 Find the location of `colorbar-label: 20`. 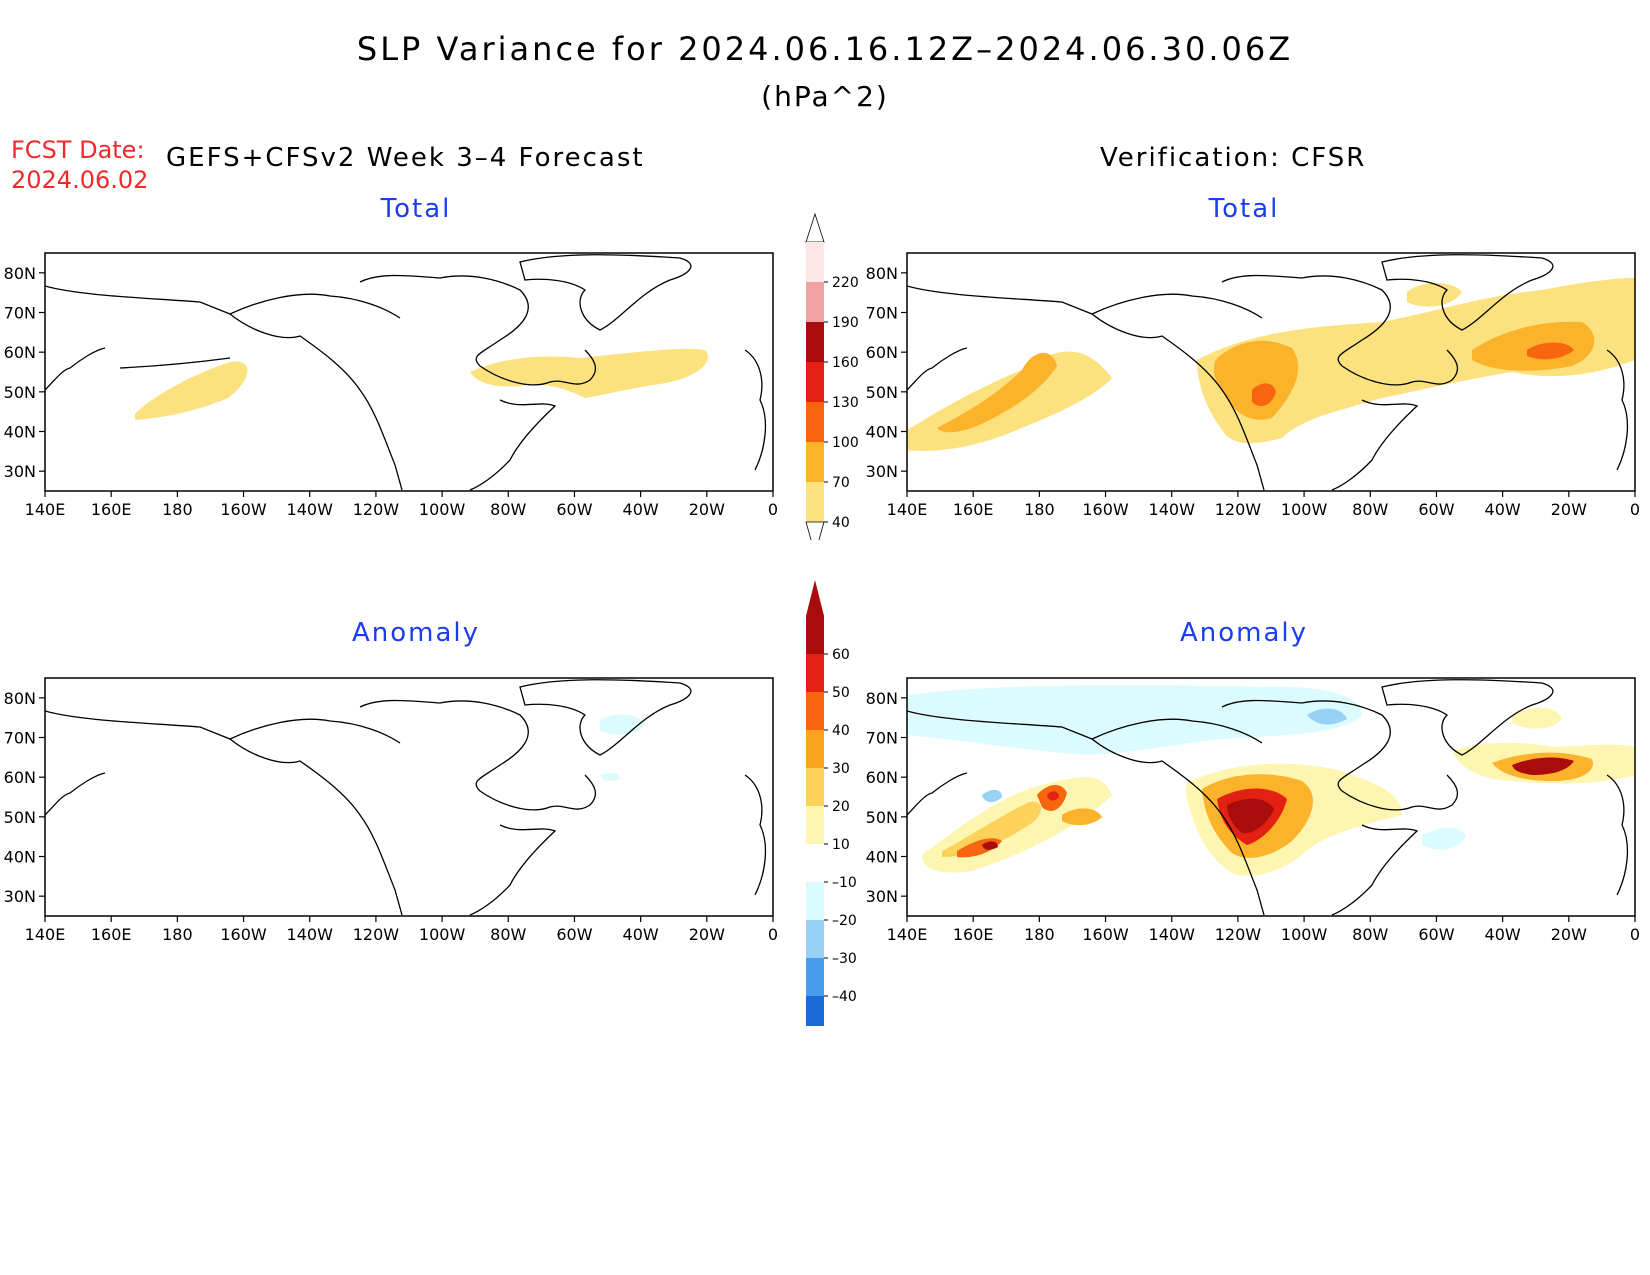

colorbar-label: 20 is located at coordinates (841, 807).